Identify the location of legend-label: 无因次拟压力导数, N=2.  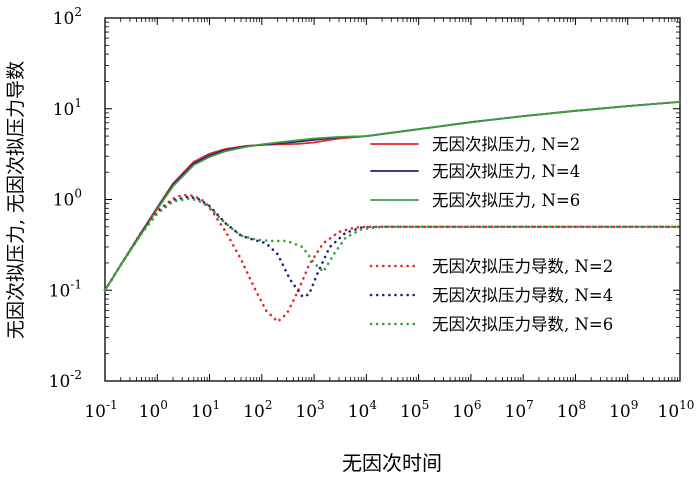
(522, 266).